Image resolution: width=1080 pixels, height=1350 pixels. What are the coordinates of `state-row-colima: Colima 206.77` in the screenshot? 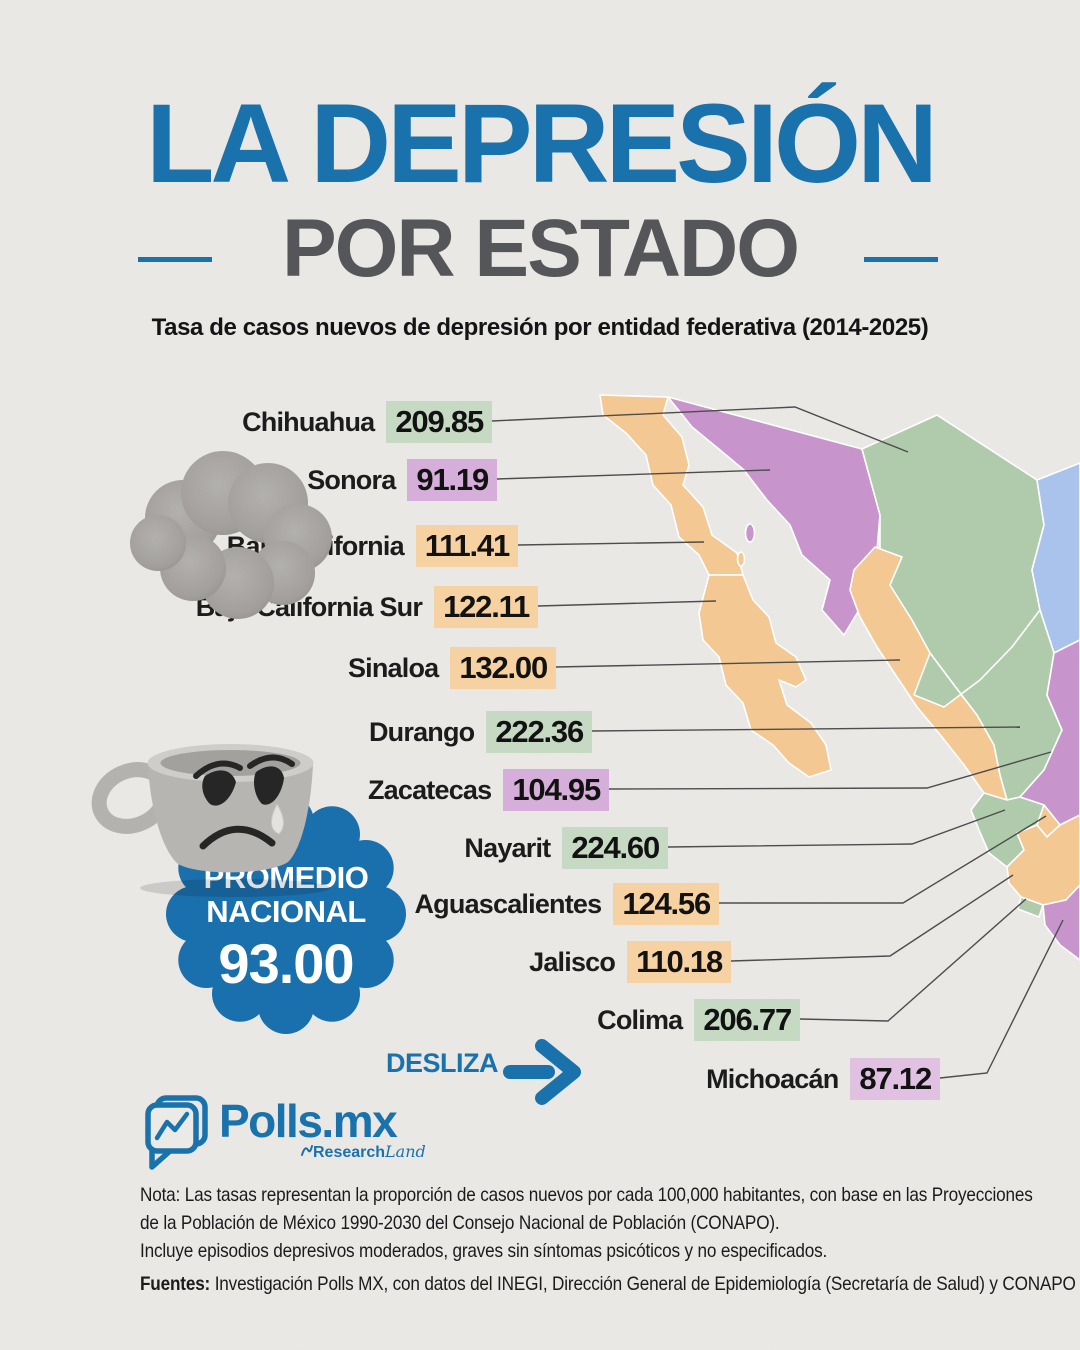 It's located at (698, 1020).